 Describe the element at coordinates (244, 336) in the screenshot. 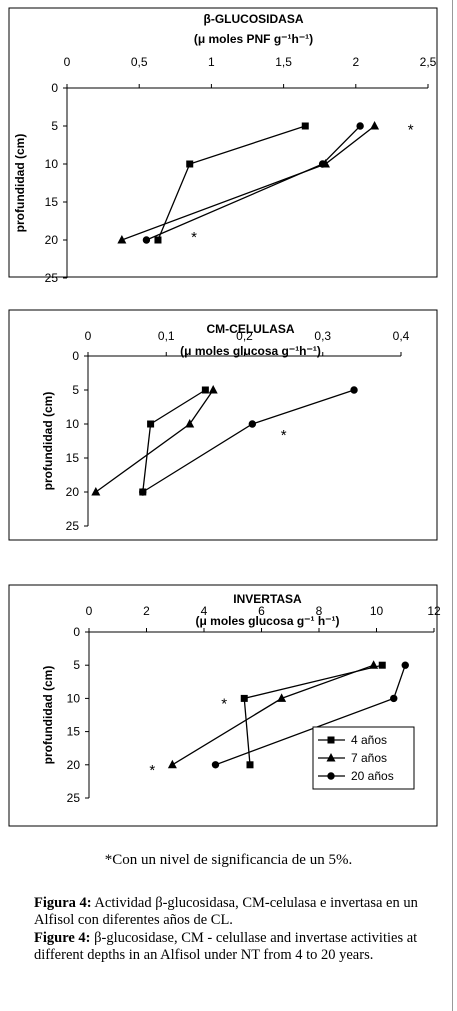

I see `x-tick-label: 0,2` at that location.